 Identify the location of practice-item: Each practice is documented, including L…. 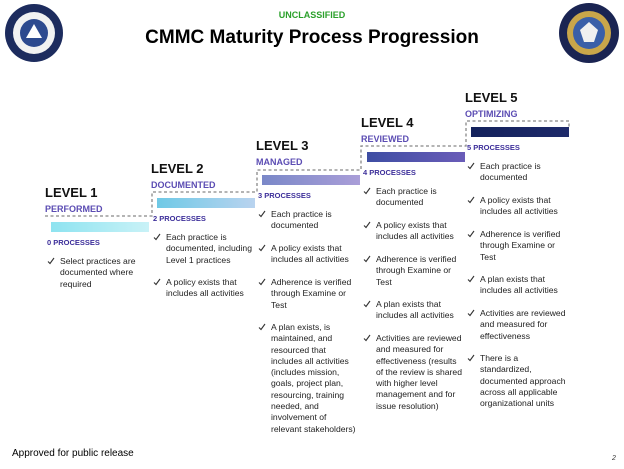
(209, 248).